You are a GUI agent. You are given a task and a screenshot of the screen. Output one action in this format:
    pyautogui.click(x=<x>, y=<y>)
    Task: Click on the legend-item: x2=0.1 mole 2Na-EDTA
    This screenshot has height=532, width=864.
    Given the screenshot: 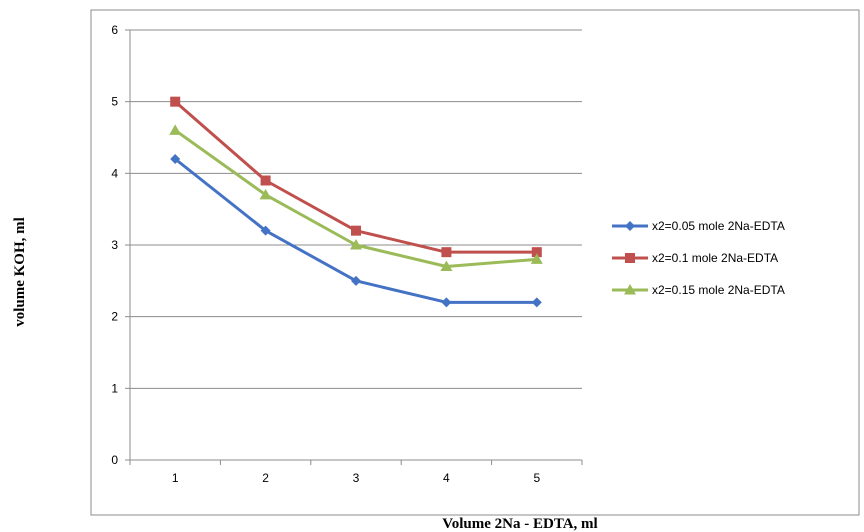 What is the action you would take?
    pyautogui.click(x=695, y=258)
    